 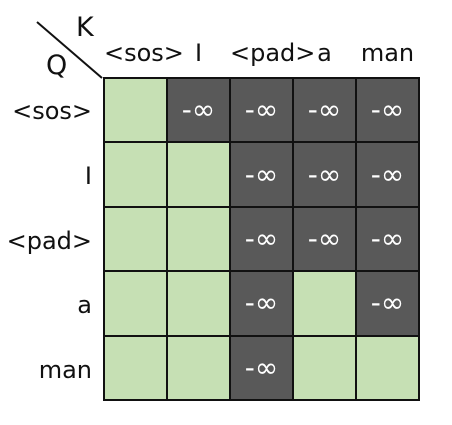 What do you see at coordinates (49, 241) in the screenshot?
I see `row-header: <pad>` at bounding box center [49, 241].